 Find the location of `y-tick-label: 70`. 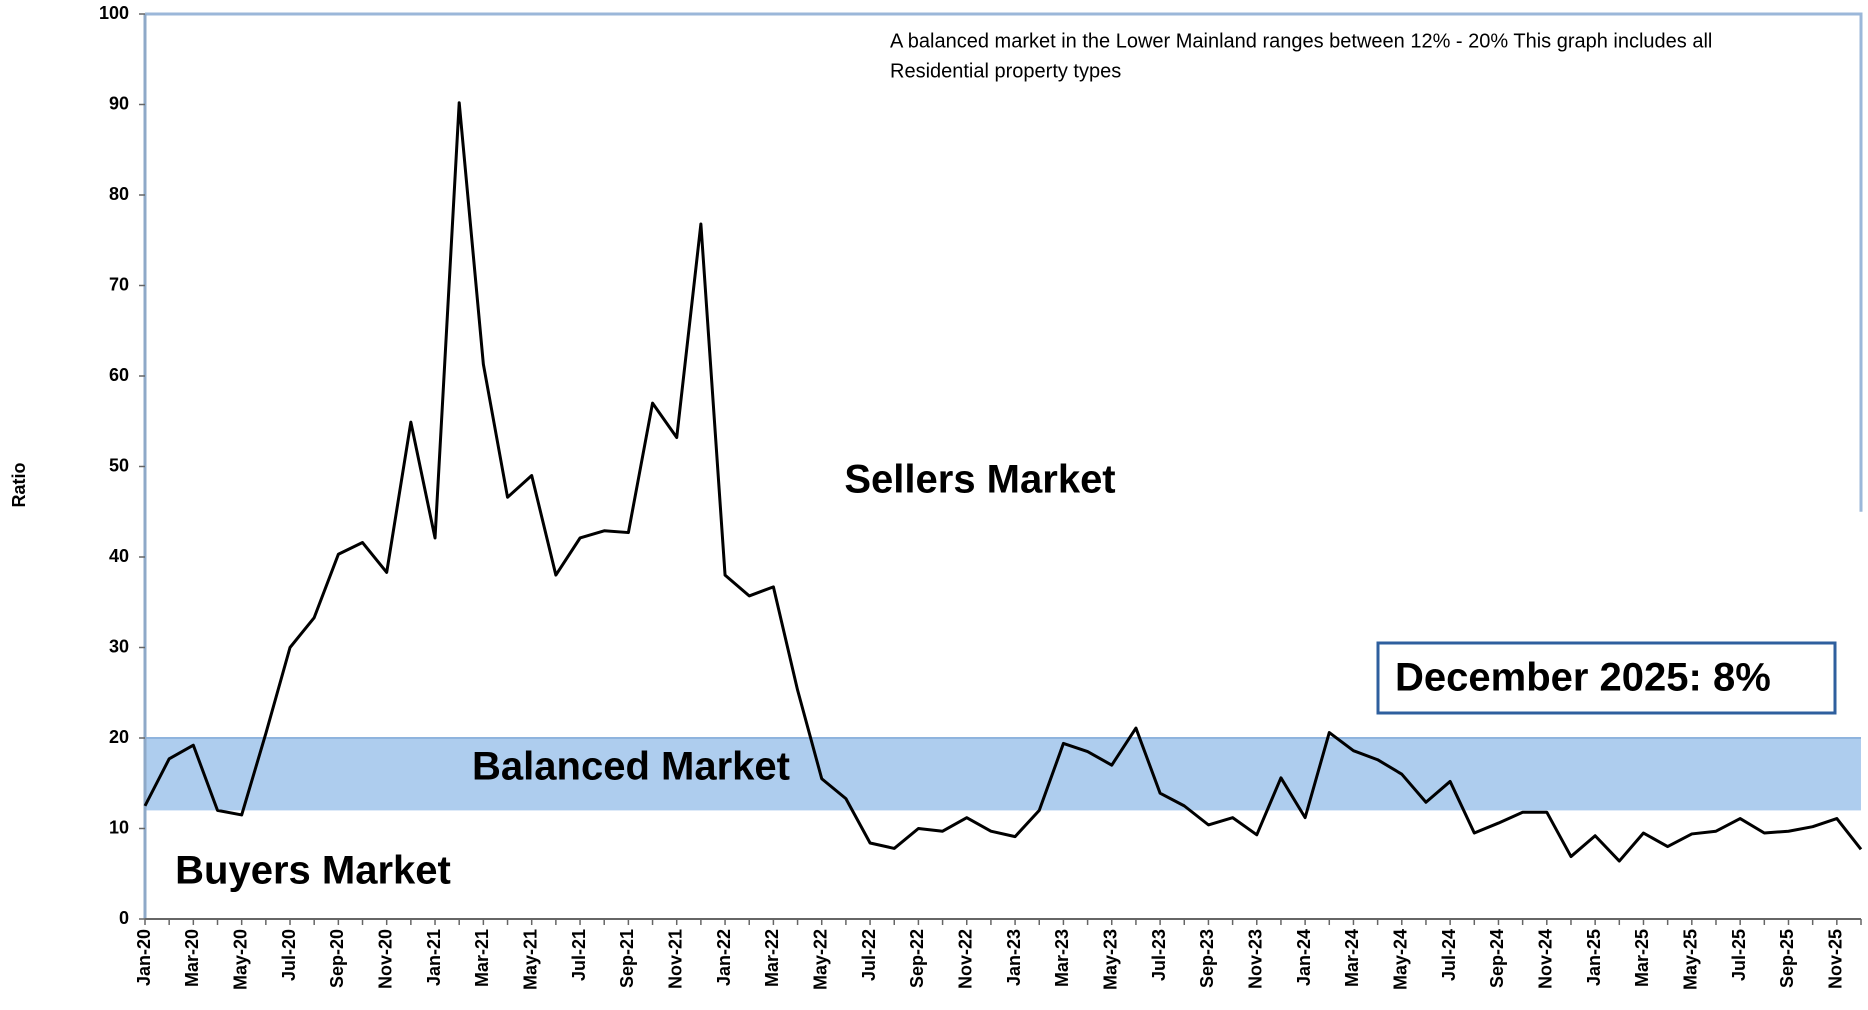

y-tick-label: 70 is located at coordinates (119, 284).